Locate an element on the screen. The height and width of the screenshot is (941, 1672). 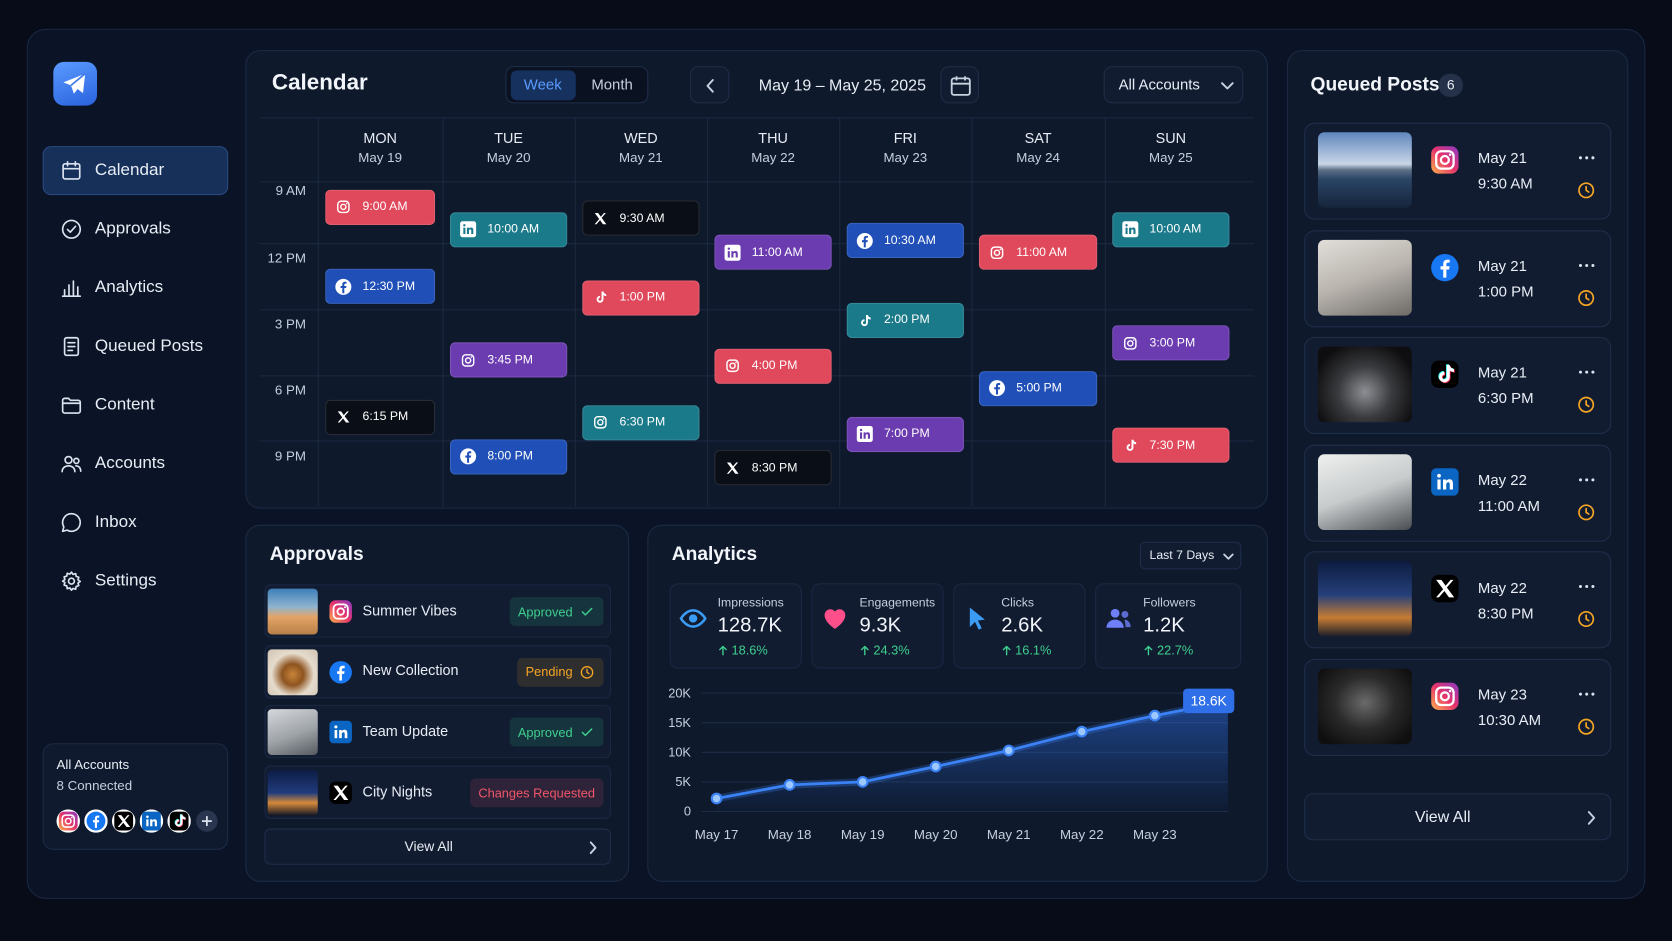
event-time: 10:30 AM is located at coordinates (909, 241).